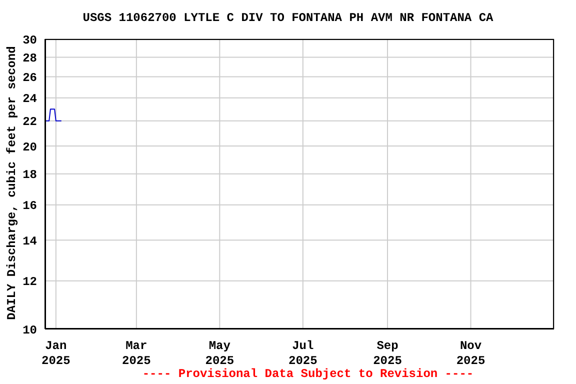 The width and height of the screenshot is (576, 384). What do you see at coordinates (387, 353) in the screenshot?
I see `x-tick-label: Sep 2025` at bounding box center [387, 353].